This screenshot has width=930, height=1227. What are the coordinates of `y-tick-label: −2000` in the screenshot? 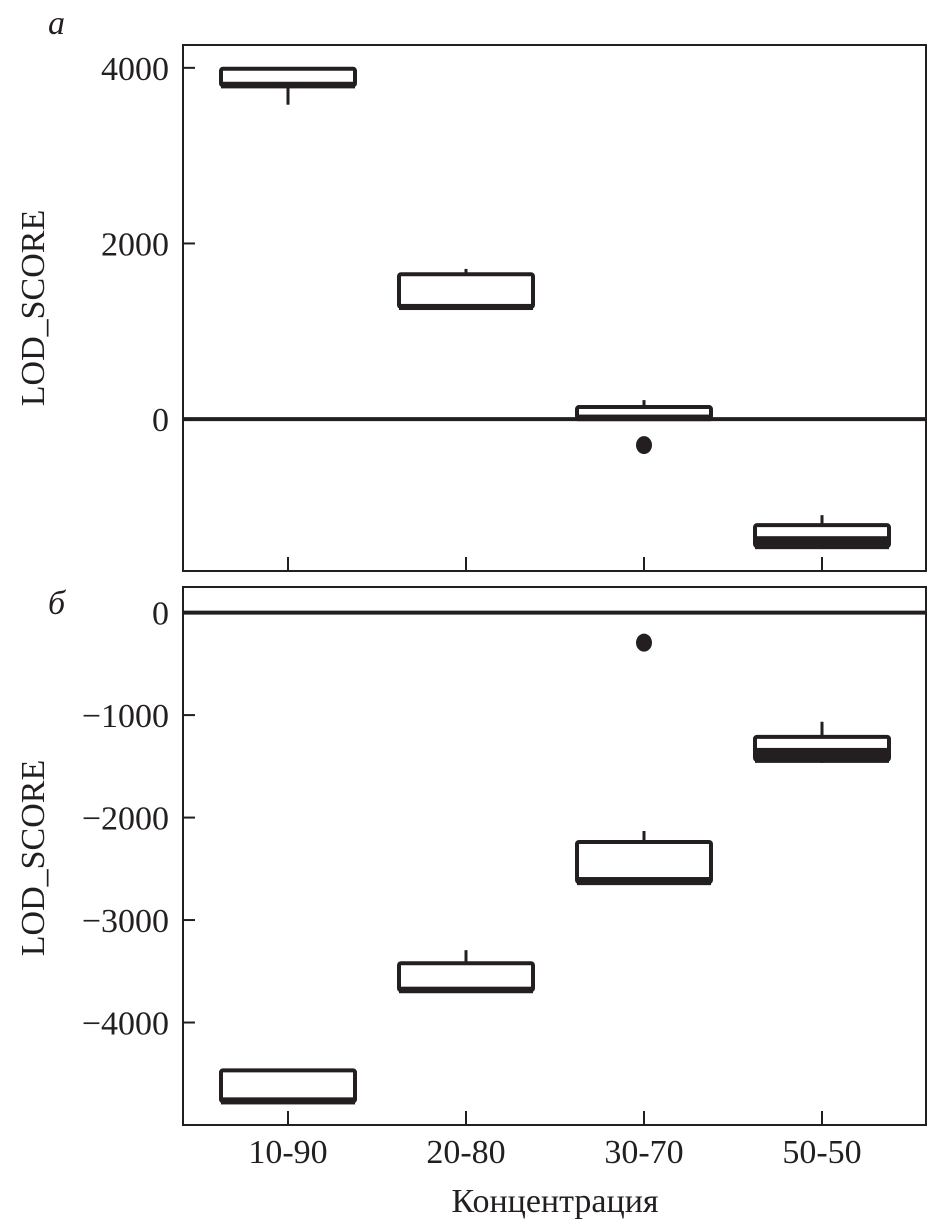 It's located at (125, 819).